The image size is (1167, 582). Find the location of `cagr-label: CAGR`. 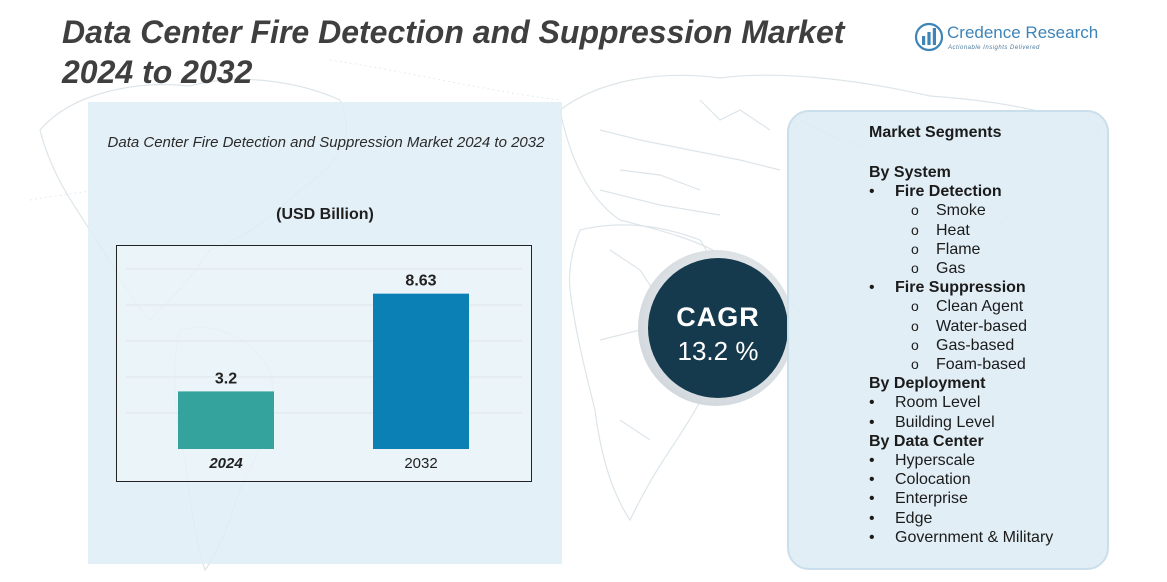

cagr-label: CAGR is located at coordinates (718, 317).